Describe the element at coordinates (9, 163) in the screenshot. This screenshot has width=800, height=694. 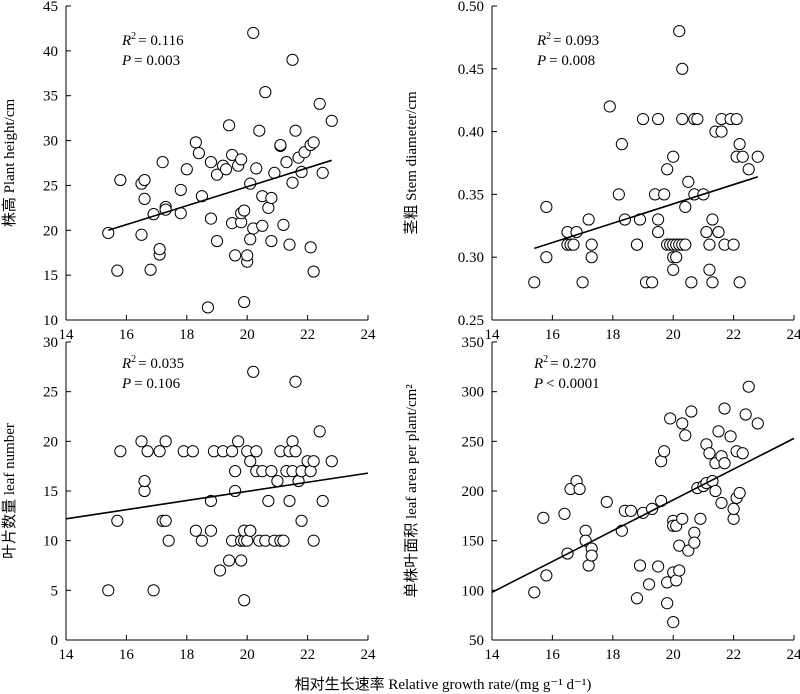
I see `y-axis-label: 株高 Plant height/cm` at that location.